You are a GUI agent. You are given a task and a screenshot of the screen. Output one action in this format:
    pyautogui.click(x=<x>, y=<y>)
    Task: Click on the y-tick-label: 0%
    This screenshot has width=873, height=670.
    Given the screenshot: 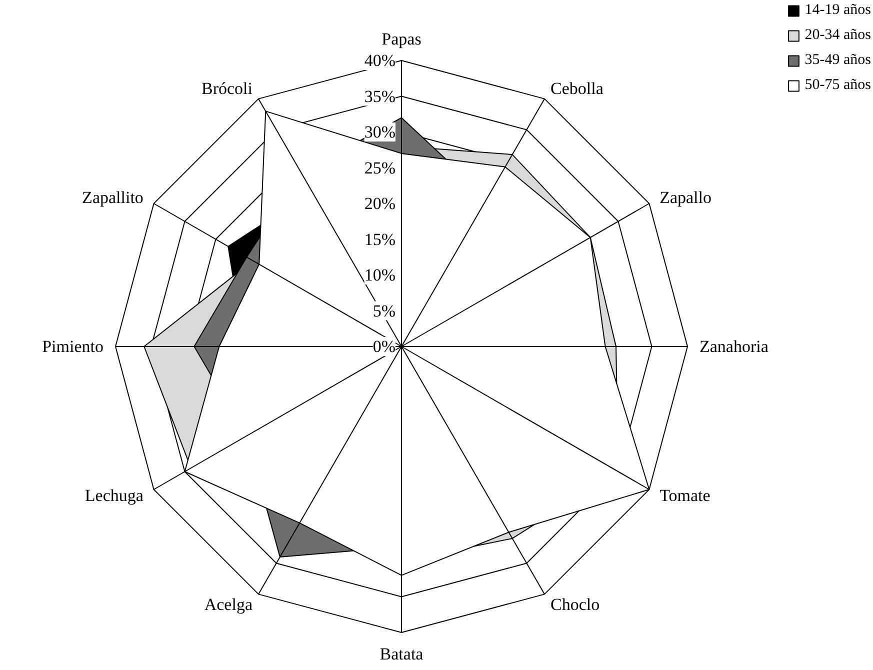 What is the action you would take?
    pyautogui.click(x=384, y=346)
    